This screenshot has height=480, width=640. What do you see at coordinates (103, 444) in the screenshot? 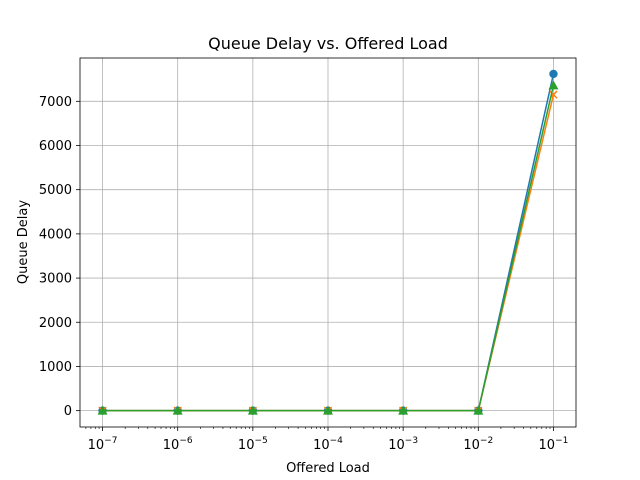
I see `x-tick-label: 10⁻⁷` at bounding box center [103, 444].